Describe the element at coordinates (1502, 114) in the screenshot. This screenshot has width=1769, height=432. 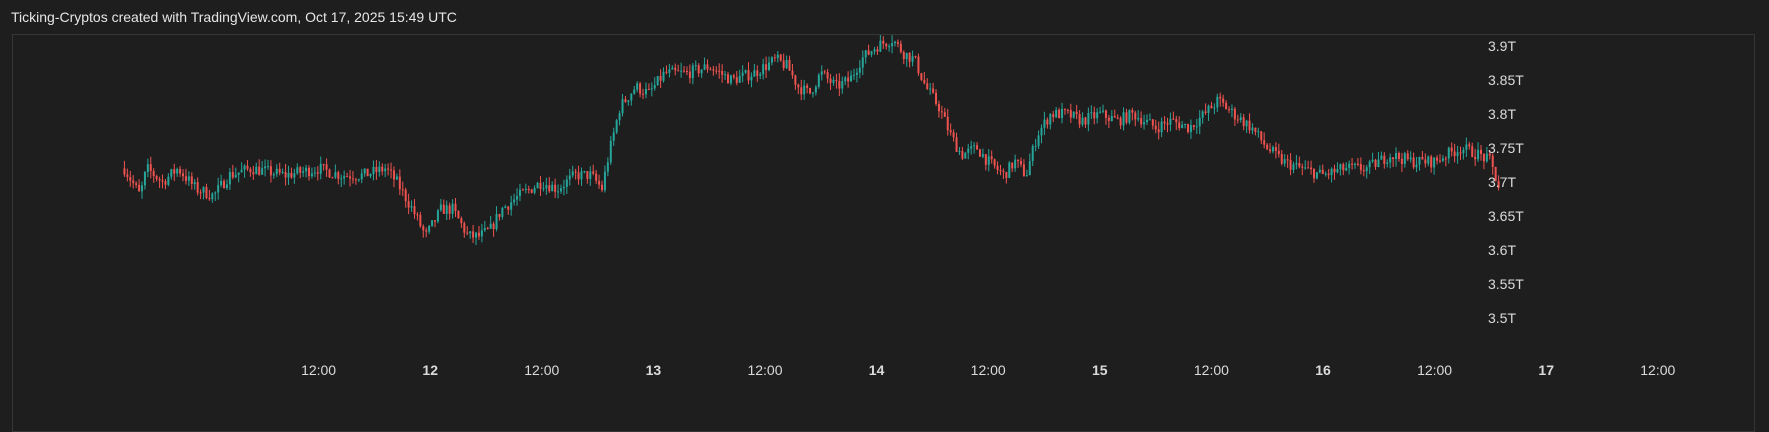
I see `price-tick-label: 3.8T` at that location.